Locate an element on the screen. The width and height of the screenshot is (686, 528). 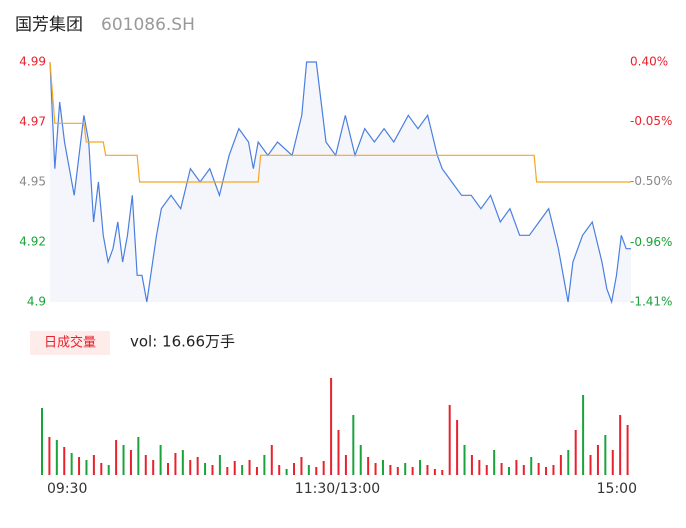
volume-title: 日成交量 is located at coordinates (70, 343).